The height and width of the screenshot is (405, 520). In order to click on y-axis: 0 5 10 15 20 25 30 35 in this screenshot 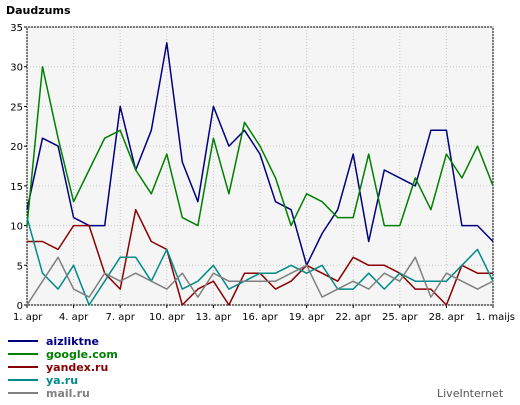, I will do `click(18, 167)`.